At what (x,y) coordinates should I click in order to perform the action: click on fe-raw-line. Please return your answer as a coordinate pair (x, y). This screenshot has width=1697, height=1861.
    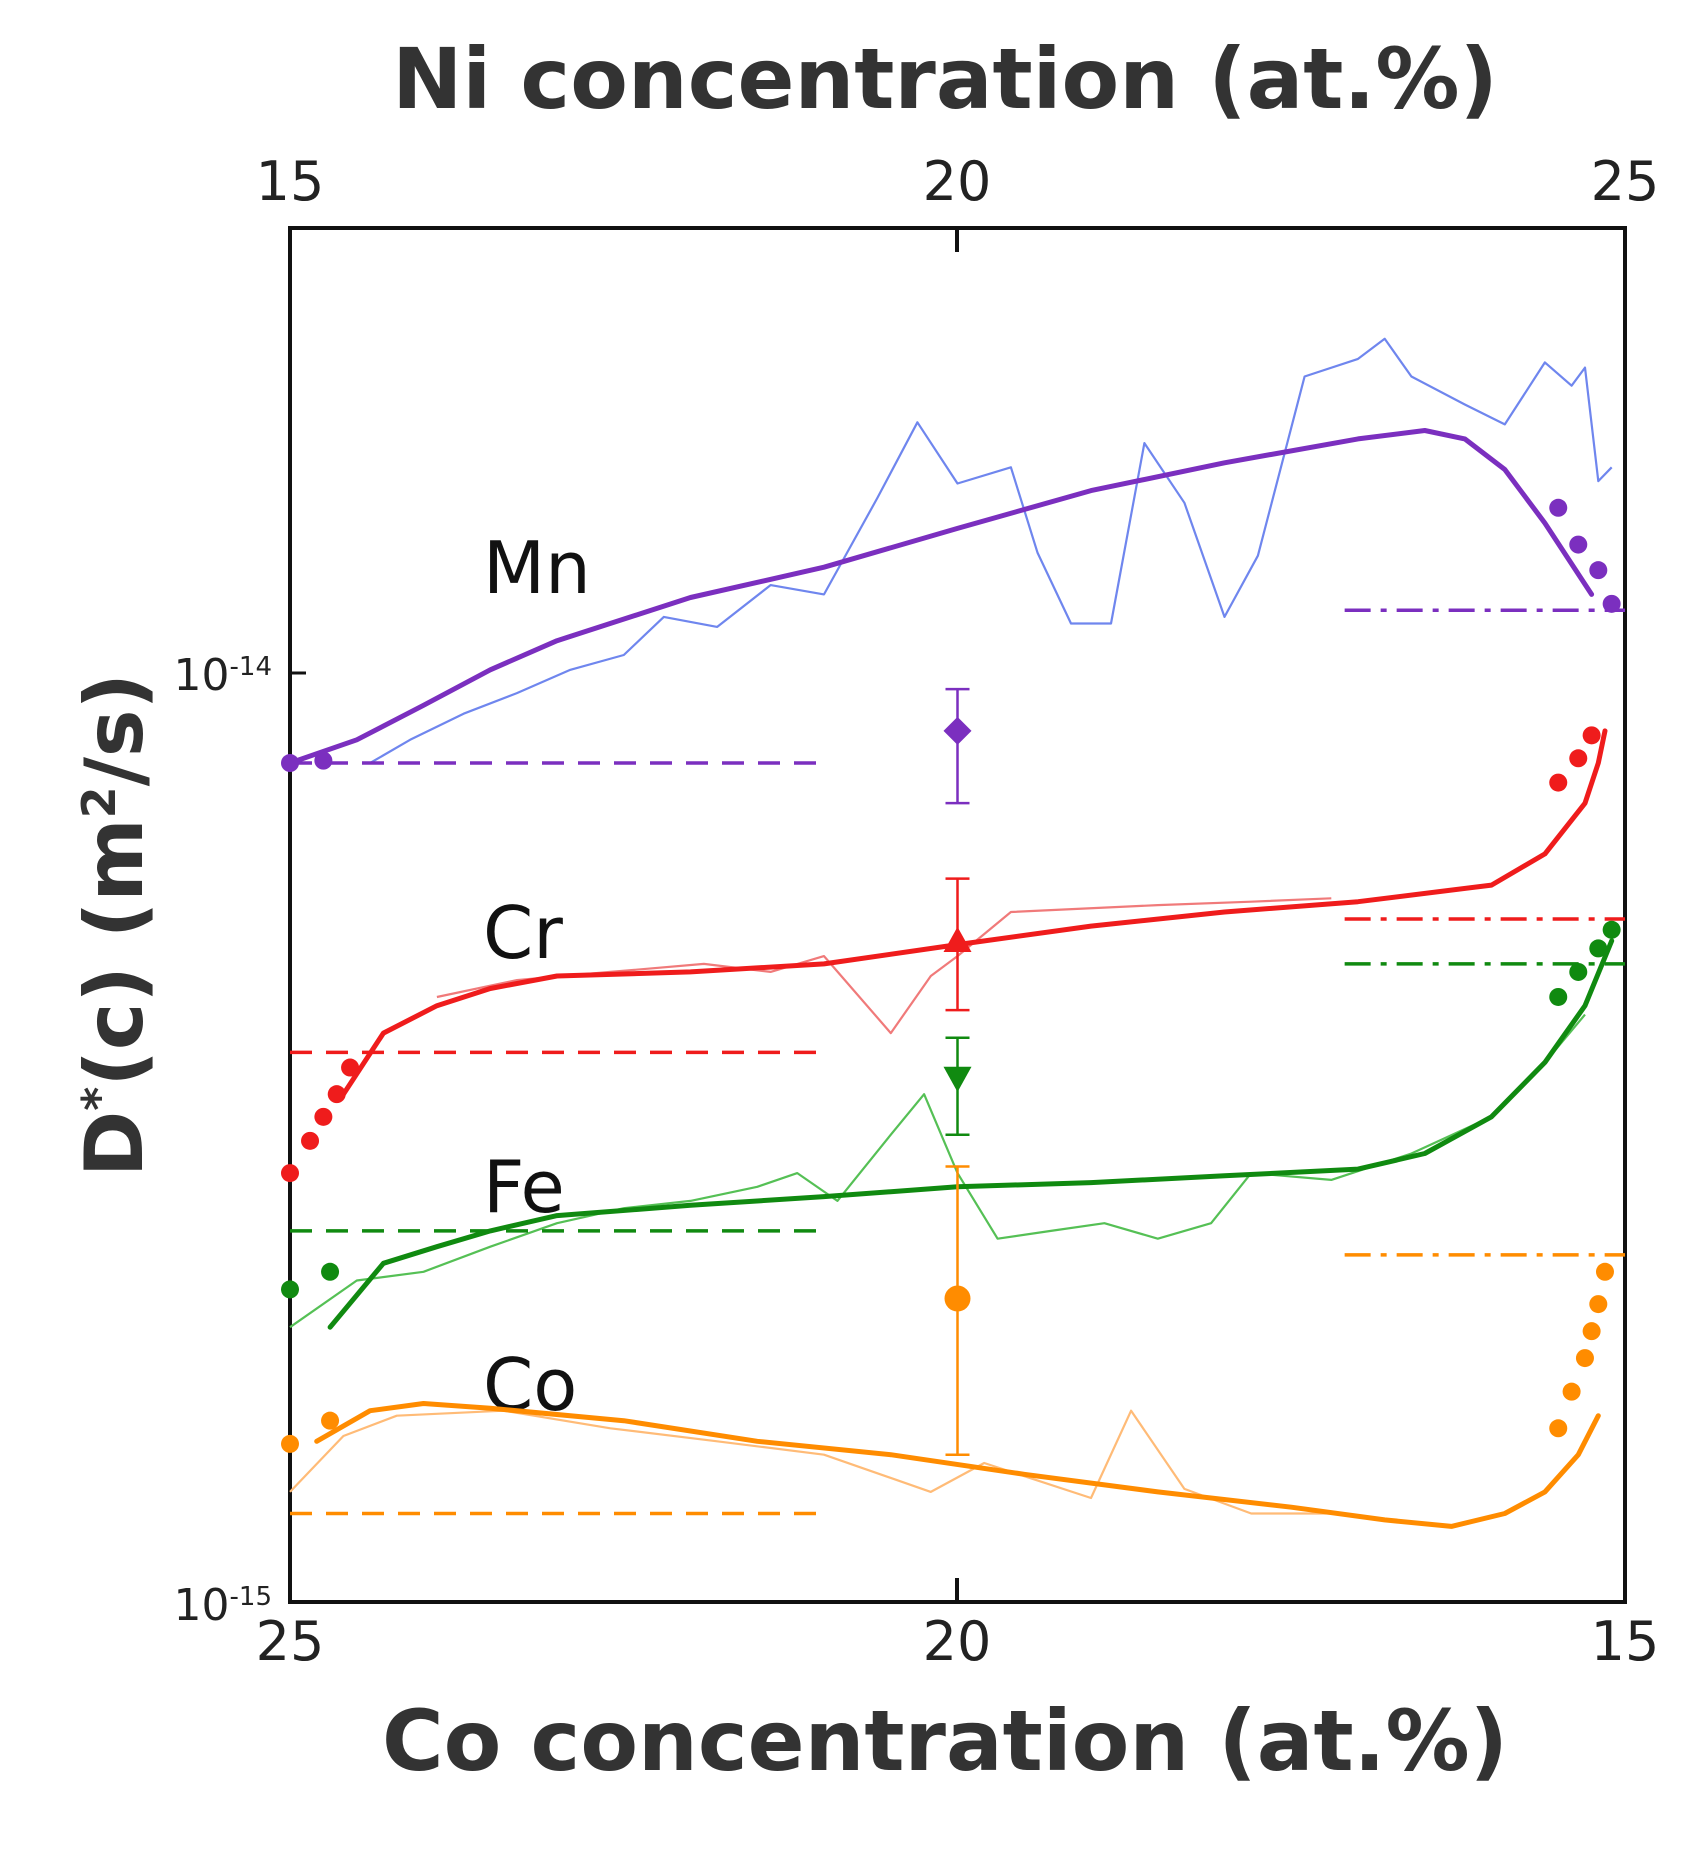
    Looking at the image, I should click on (937, 1171).